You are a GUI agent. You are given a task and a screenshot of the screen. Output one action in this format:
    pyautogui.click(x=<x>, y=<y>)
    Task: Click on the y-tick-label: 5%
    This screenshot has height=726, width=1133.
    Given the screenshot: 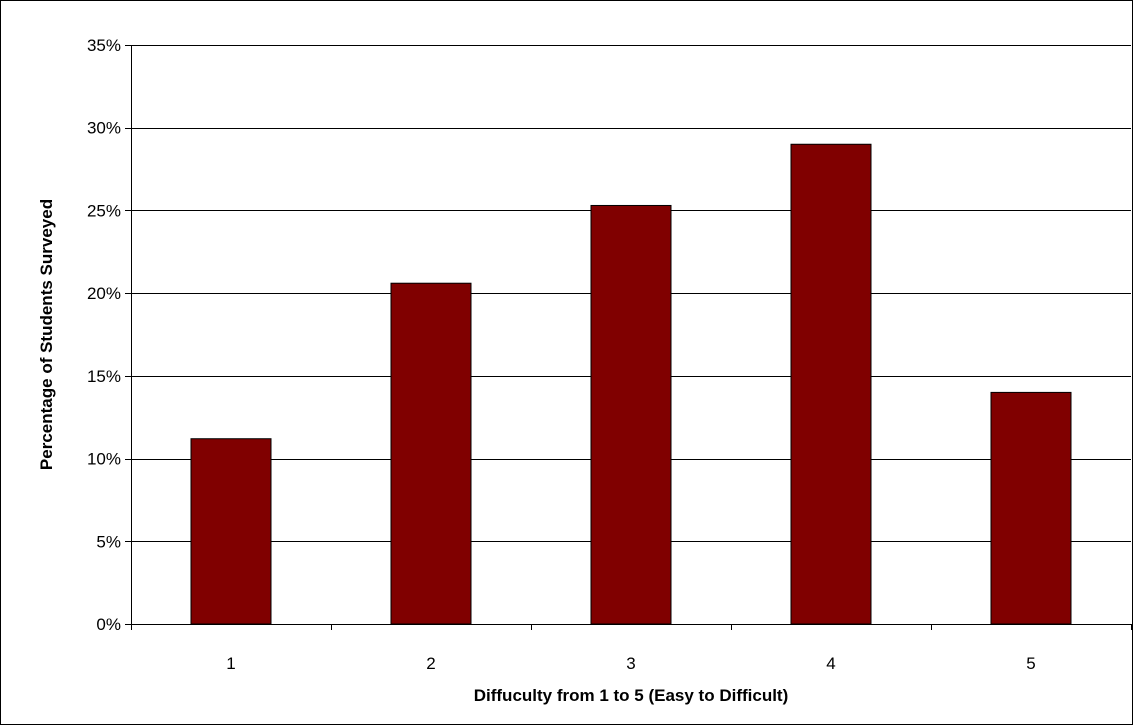 What is the action you would take?
    pyautogui.click(x=108, y=541)
    